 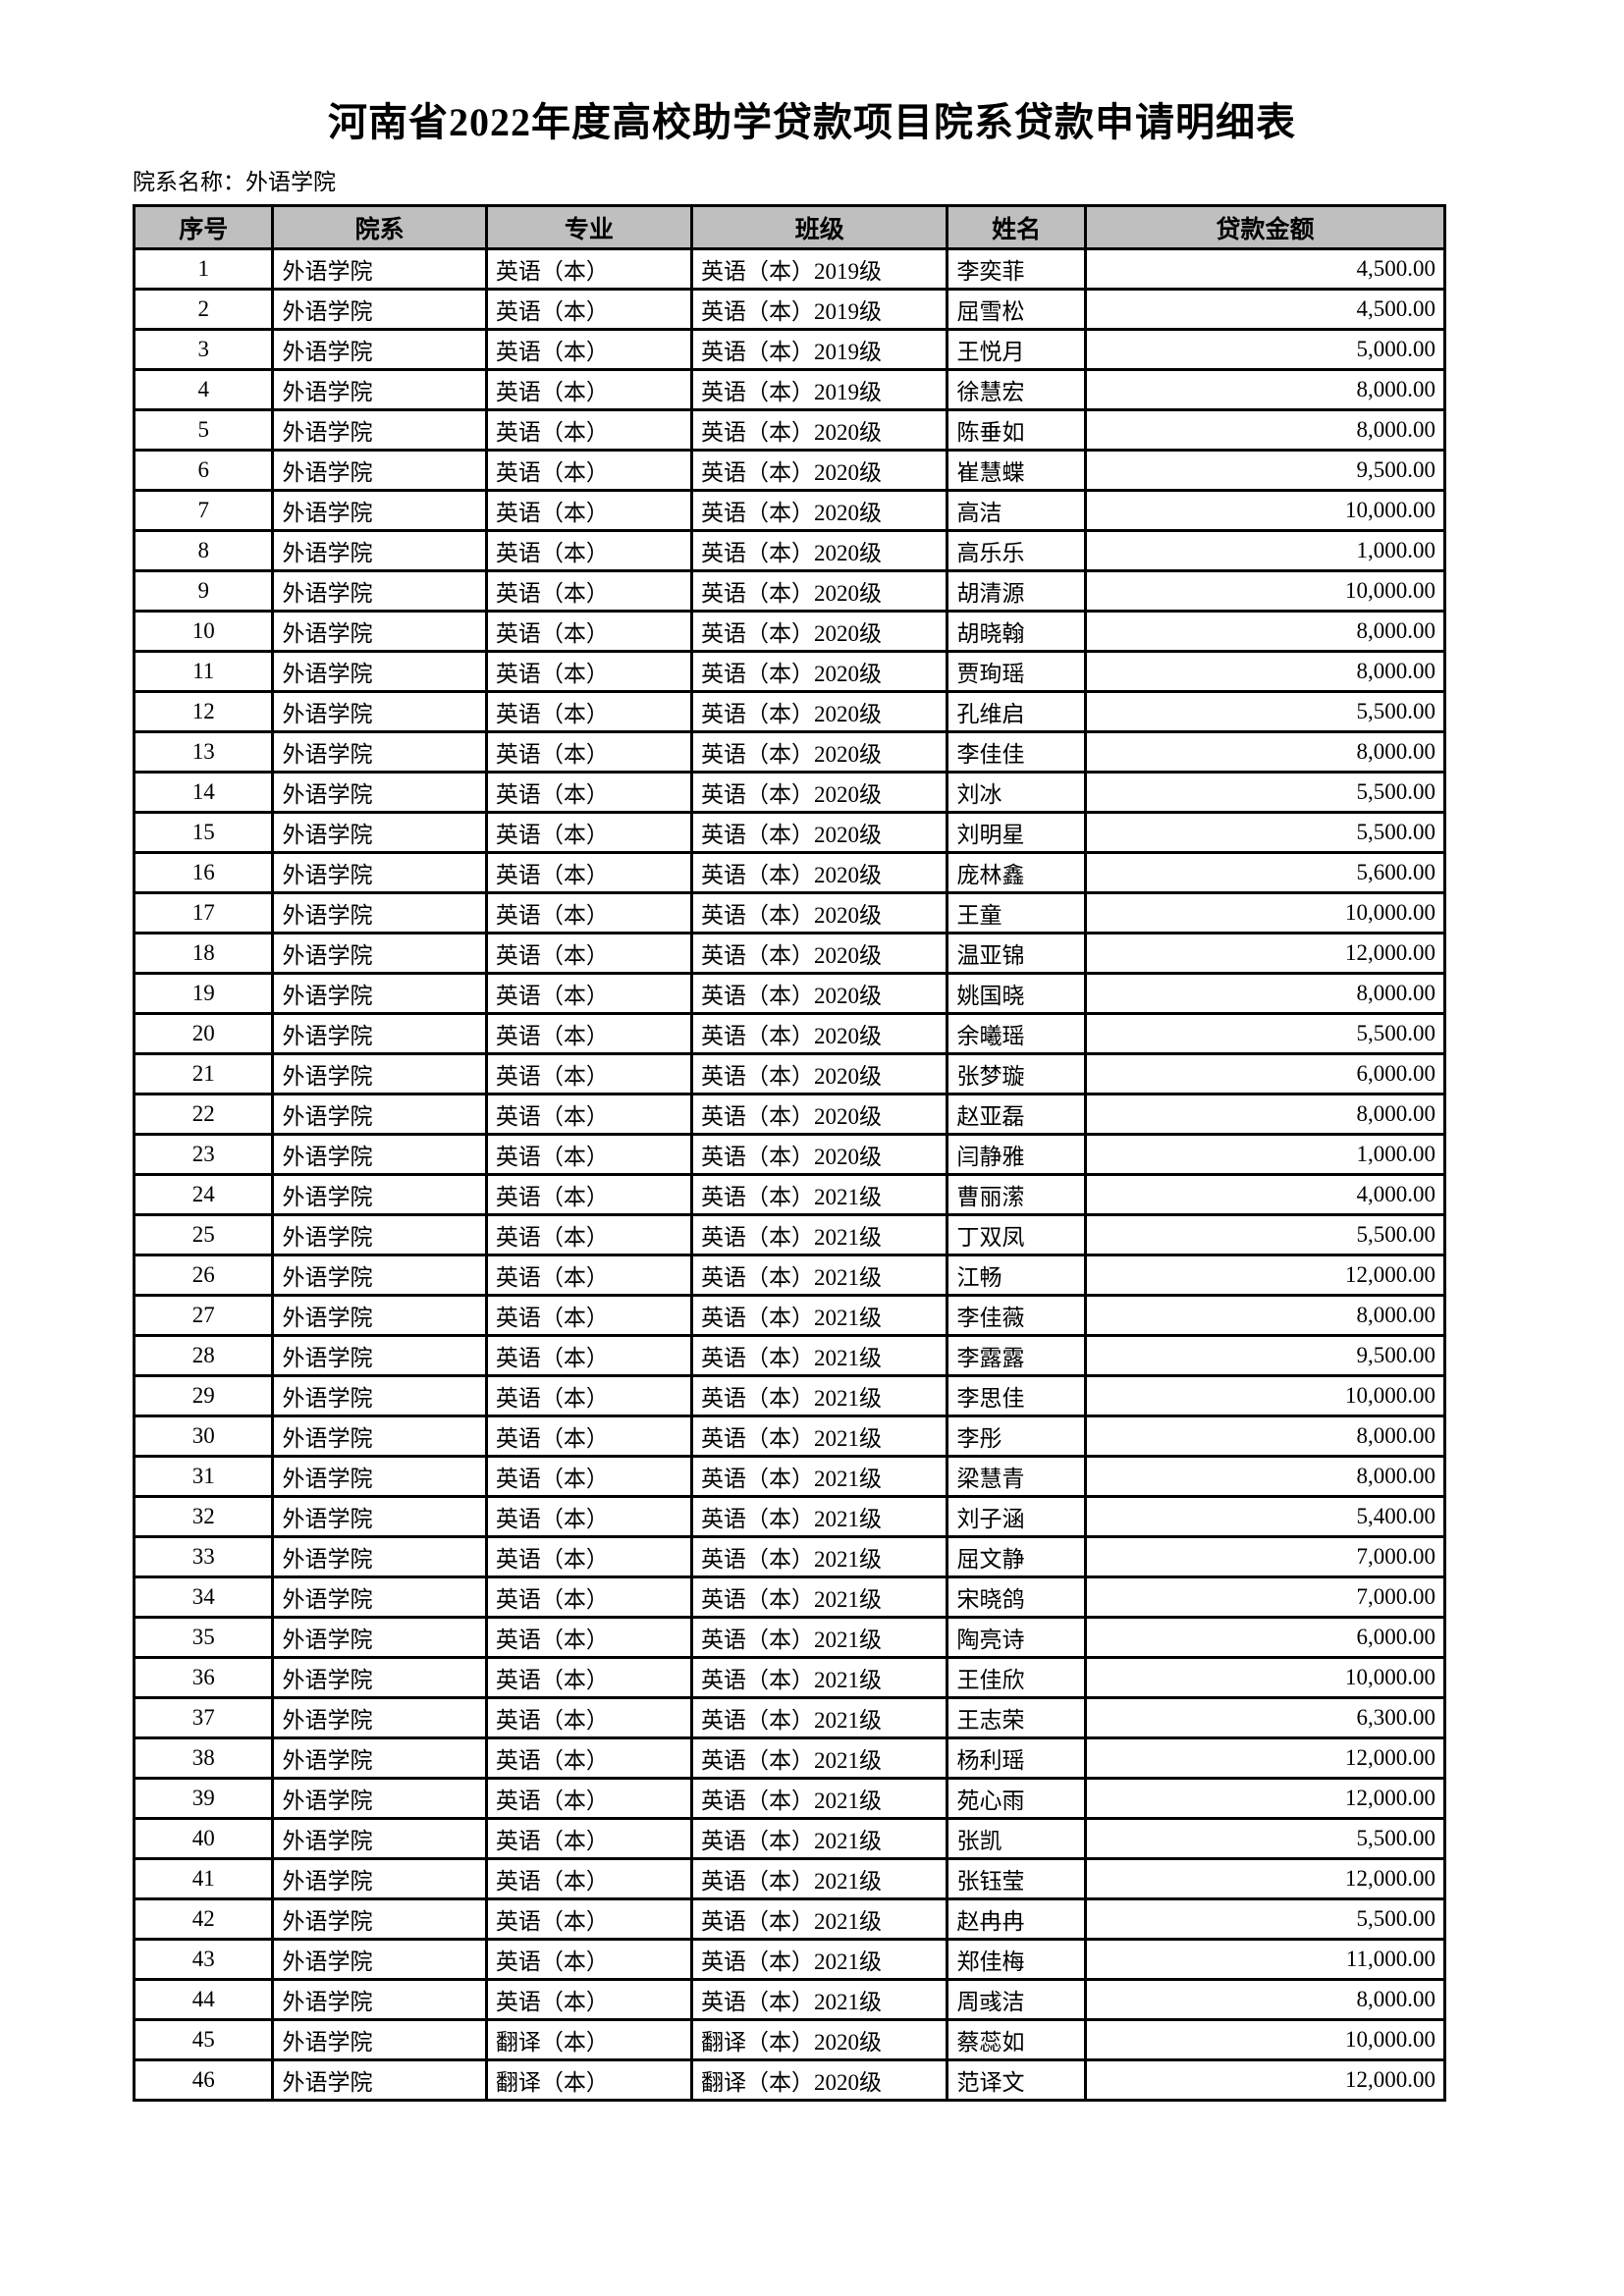 What do you see at coordinates (1016, 1355) in the screenshot?
I see `name-cell: 李露露` at bounding box center [1016, 1355].